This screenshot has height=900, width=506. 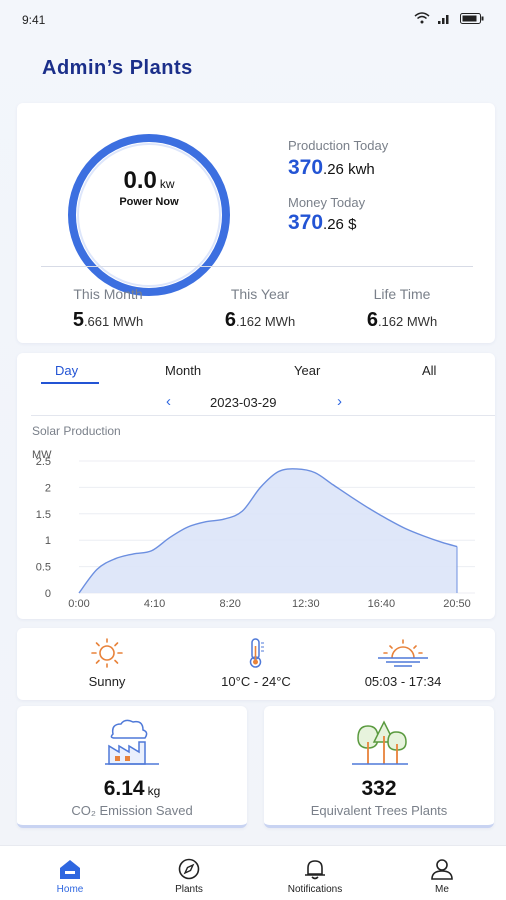 What do you see at coordinates (132, 810) in the screenshot?
I see `co2-label: CO₂ Emission Saved` at bounding box center [132, 810].